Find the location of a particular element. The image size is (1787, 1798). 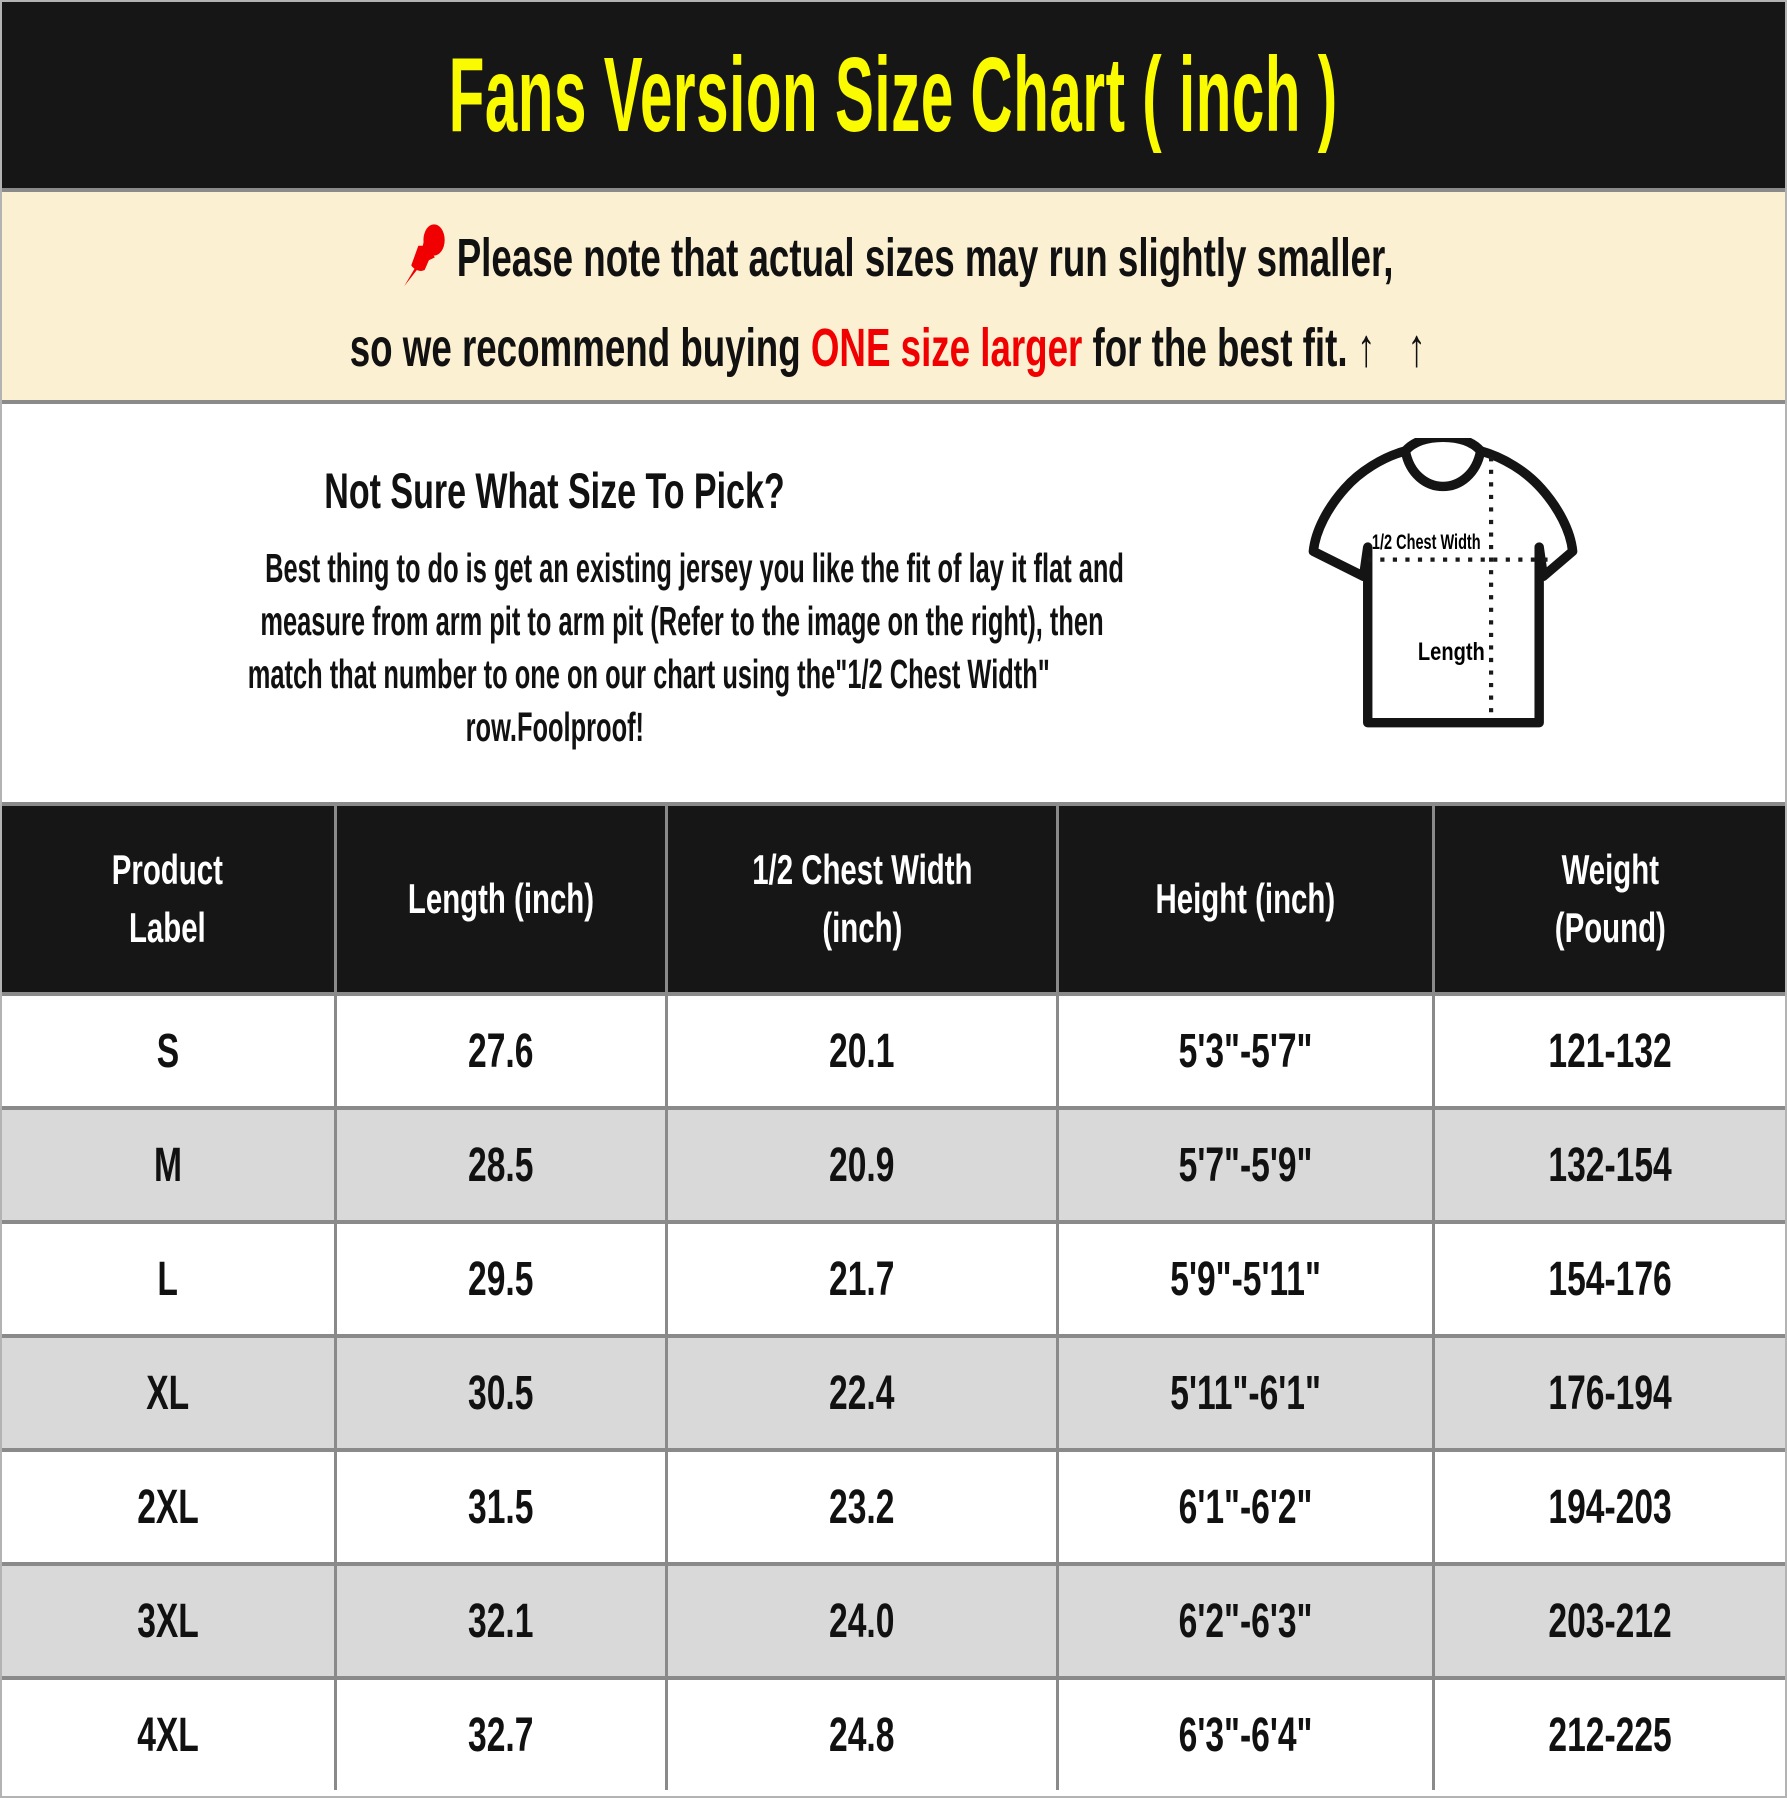

table-cell: 2XL is located at coordinates (168, 1507).